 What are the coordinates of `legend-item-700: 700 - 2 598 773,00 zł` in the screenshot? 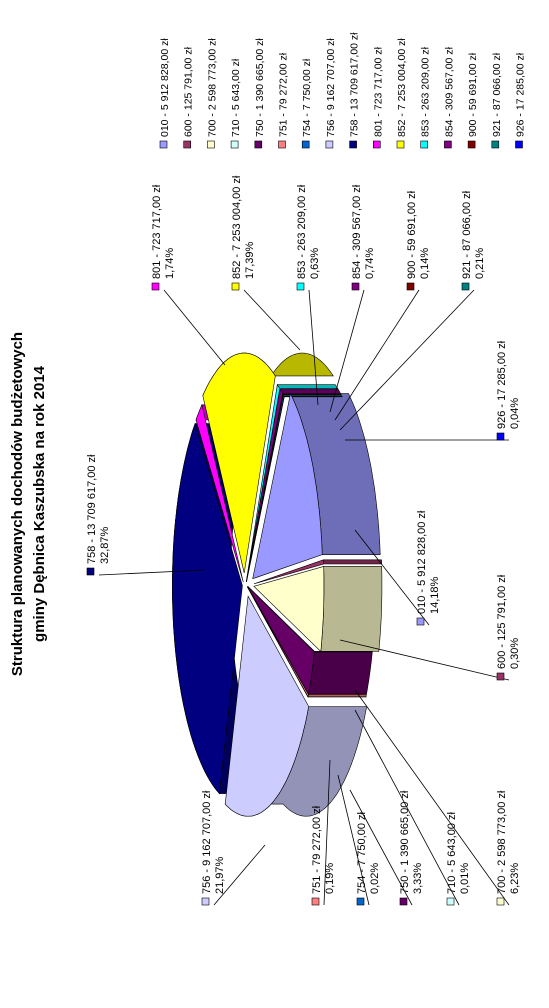 It's located at (212, 93).